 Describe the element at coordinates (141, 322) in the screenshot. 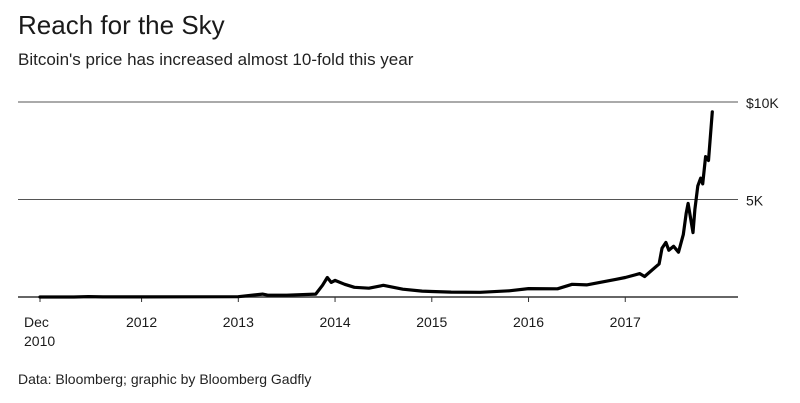

I see `x-tick-label-1: 2012` at that location.